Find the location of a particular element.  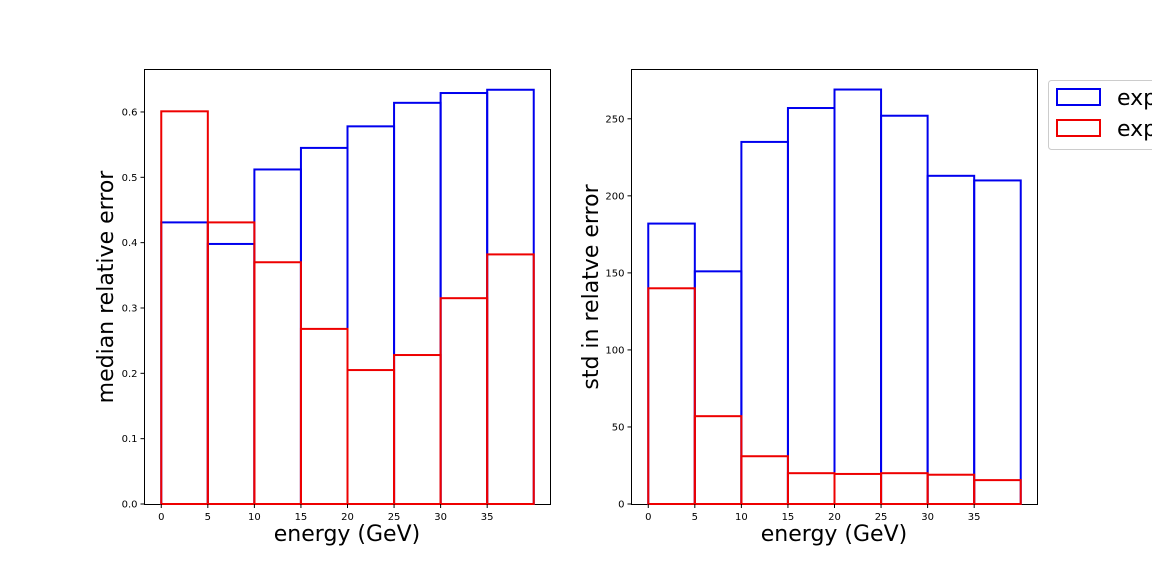

legend-frame is located at coordinates (1100, 115).